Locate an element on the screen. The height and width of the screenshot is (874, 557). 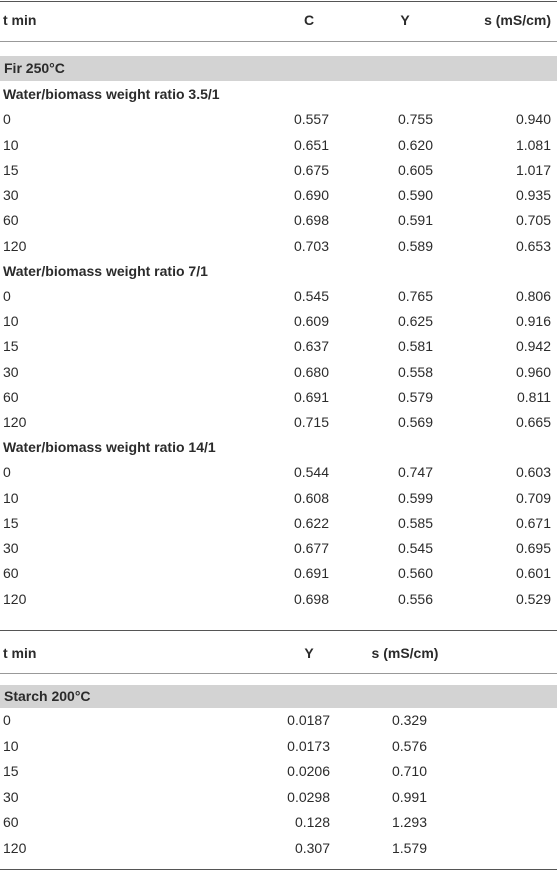
cell: 0.0187 is located at coordinates (308, 720).